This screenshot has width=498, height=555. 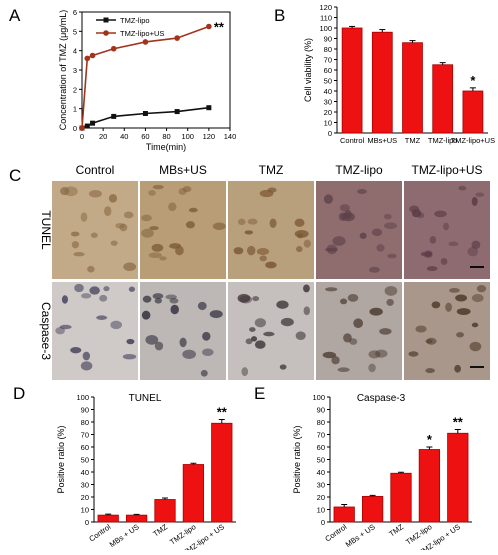 What do you see at coordinates (85, 510) in the screenshot?
I see `y-tick-label: 10` at bounding box center [85, 510].